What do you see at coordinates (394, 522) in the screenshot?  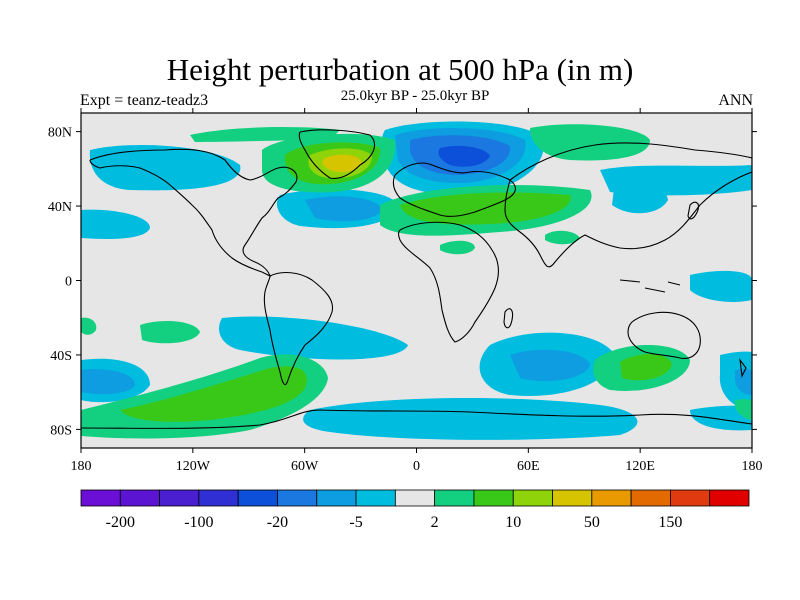 I see `colorbar-labels: -200 -100 -20 -5 2 10 50 150` at bounding box center [394, 522].